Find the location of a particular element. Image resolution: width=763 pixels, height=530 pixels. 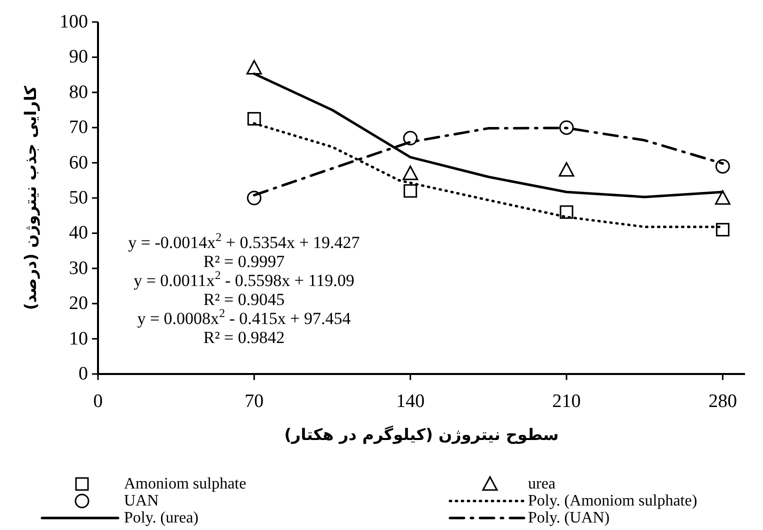

legend-label: Poly. (Amoniom sulphate) is located at coordinates (613, 501).